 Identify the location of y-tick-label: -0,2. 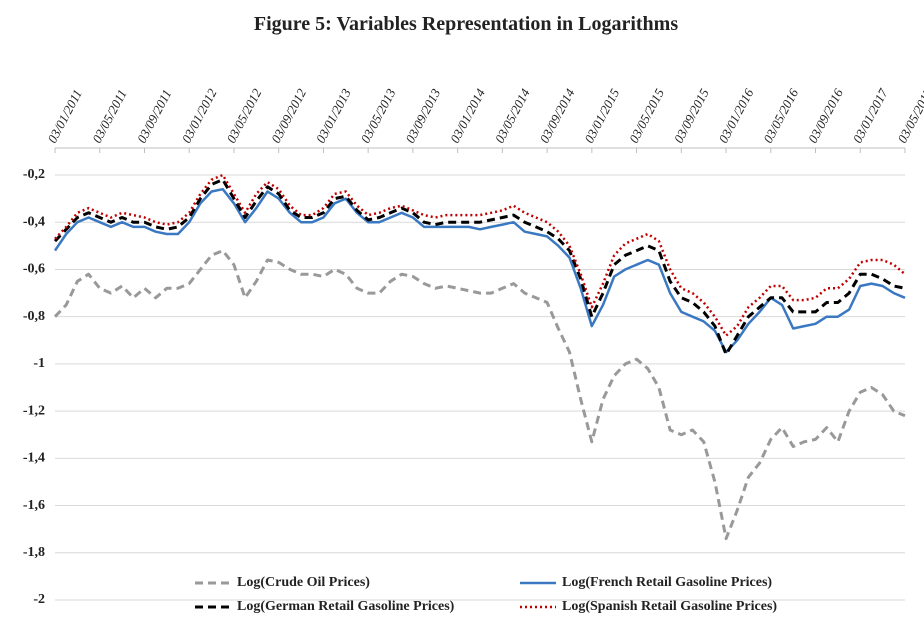
(34, 174).